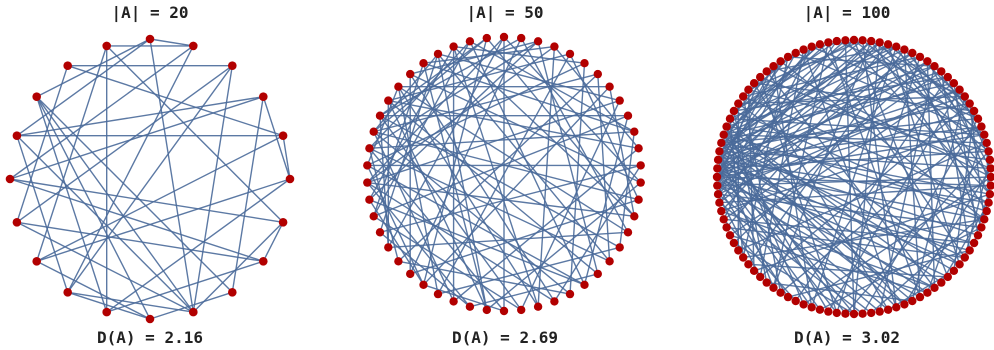  Describe the element at coordinates (150, 337) in the screenshot. I see `panel-caption: D(A) = 2.16` at that location.